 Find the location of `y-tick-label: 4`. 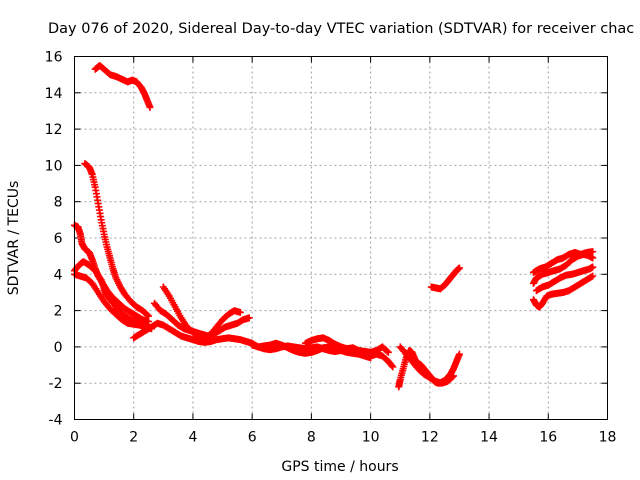

y-tick-label: 4 is located at coordinates (58, 275).